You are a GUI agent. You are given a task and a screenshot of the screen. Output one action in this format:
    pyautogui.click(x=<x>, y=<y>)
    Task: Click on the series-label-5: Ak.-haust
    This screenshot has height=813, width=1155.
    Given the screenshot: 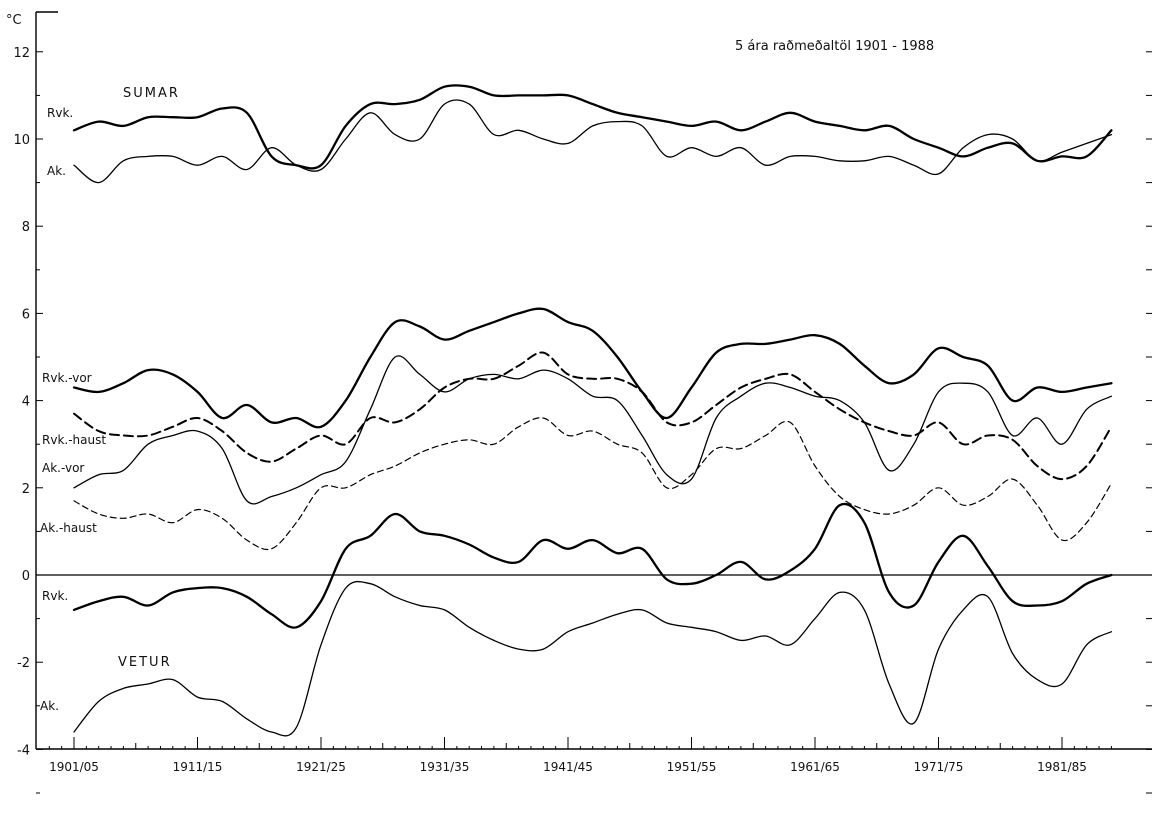 What is the action you would take?
    pyautogui.click(x=68, y=528)
    